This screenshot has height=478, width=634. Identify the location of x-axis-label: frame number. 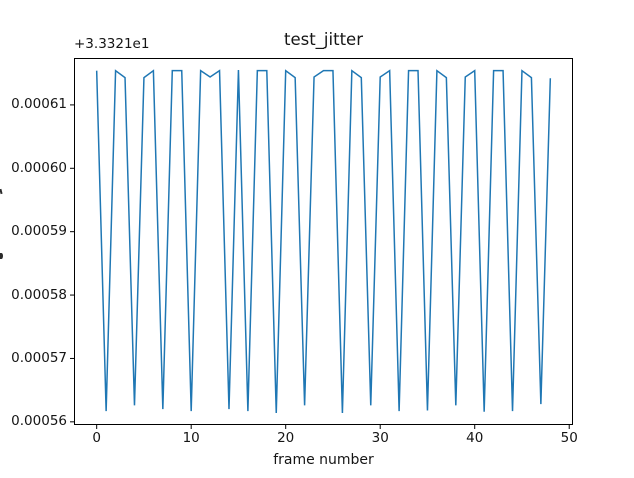
(323, 460).